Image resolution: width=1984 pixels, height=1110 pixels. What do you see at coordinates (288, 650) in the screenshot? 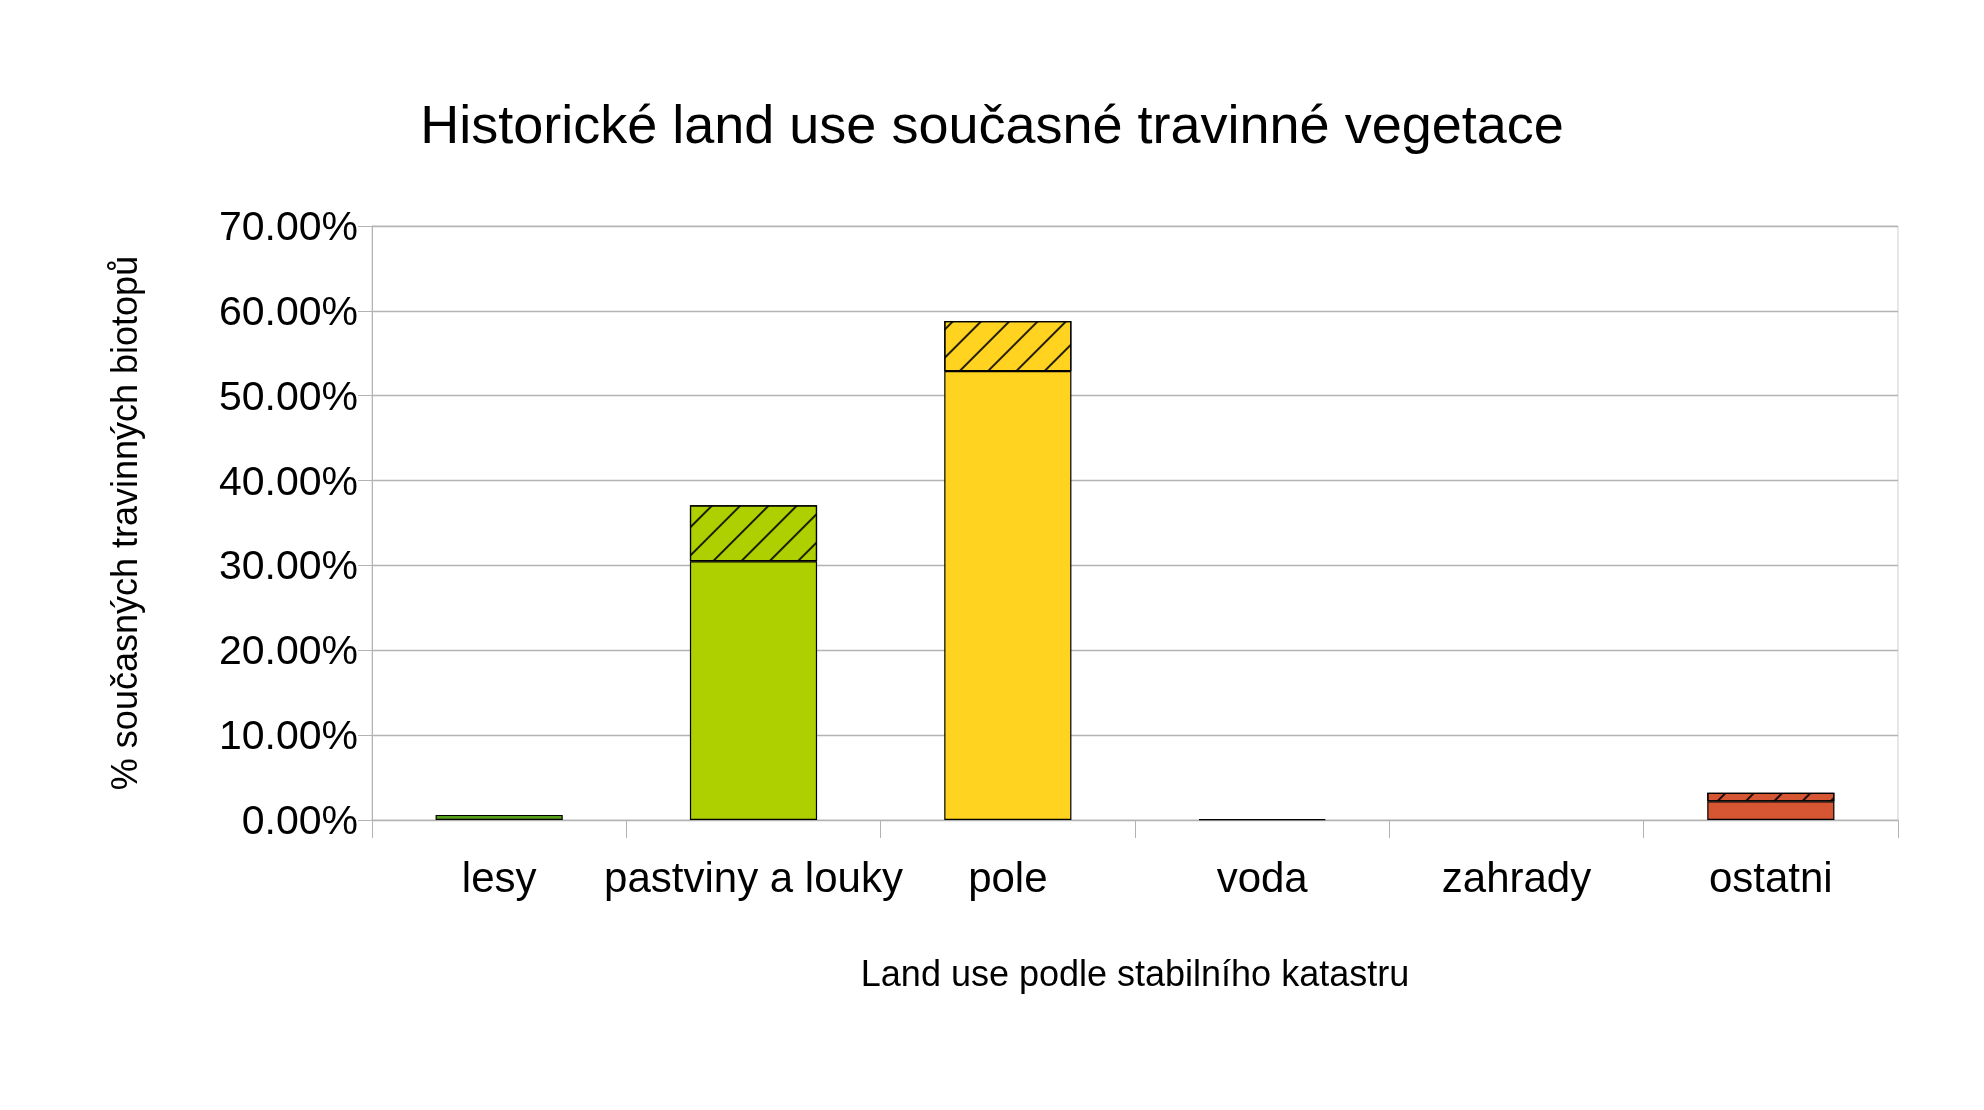
I see `y-tick-label: 20.00%` at bounding box center [288, 650].